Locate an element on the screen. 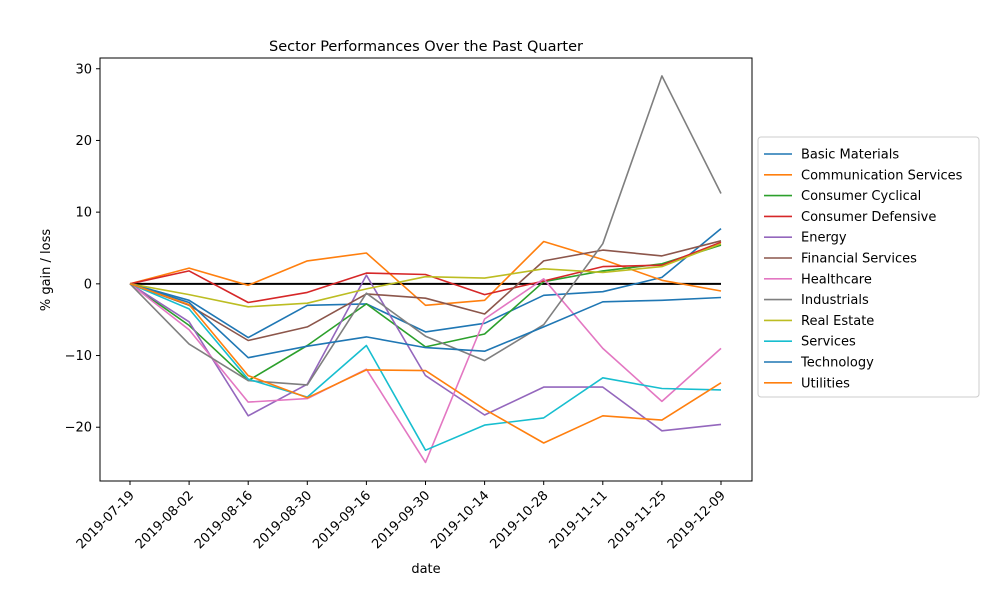 This screenshot has width=1000, height=604. x-tick-label: 2019-10-28 is located at coordinates (519, 520).